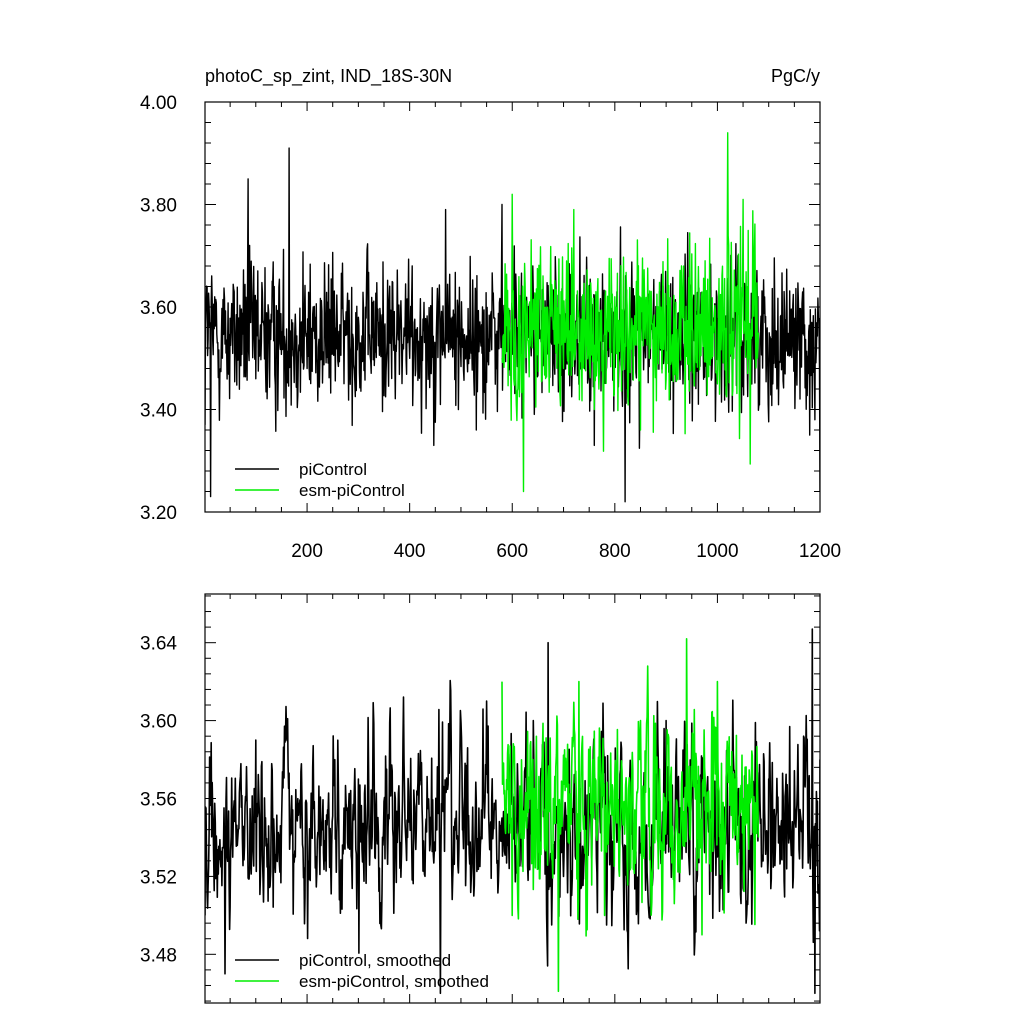 This screenshot has width=1024, height=1024. Describe the element at coordinates (307, 551) in the screenshot. I see `x-tick-label: 200` at that location.